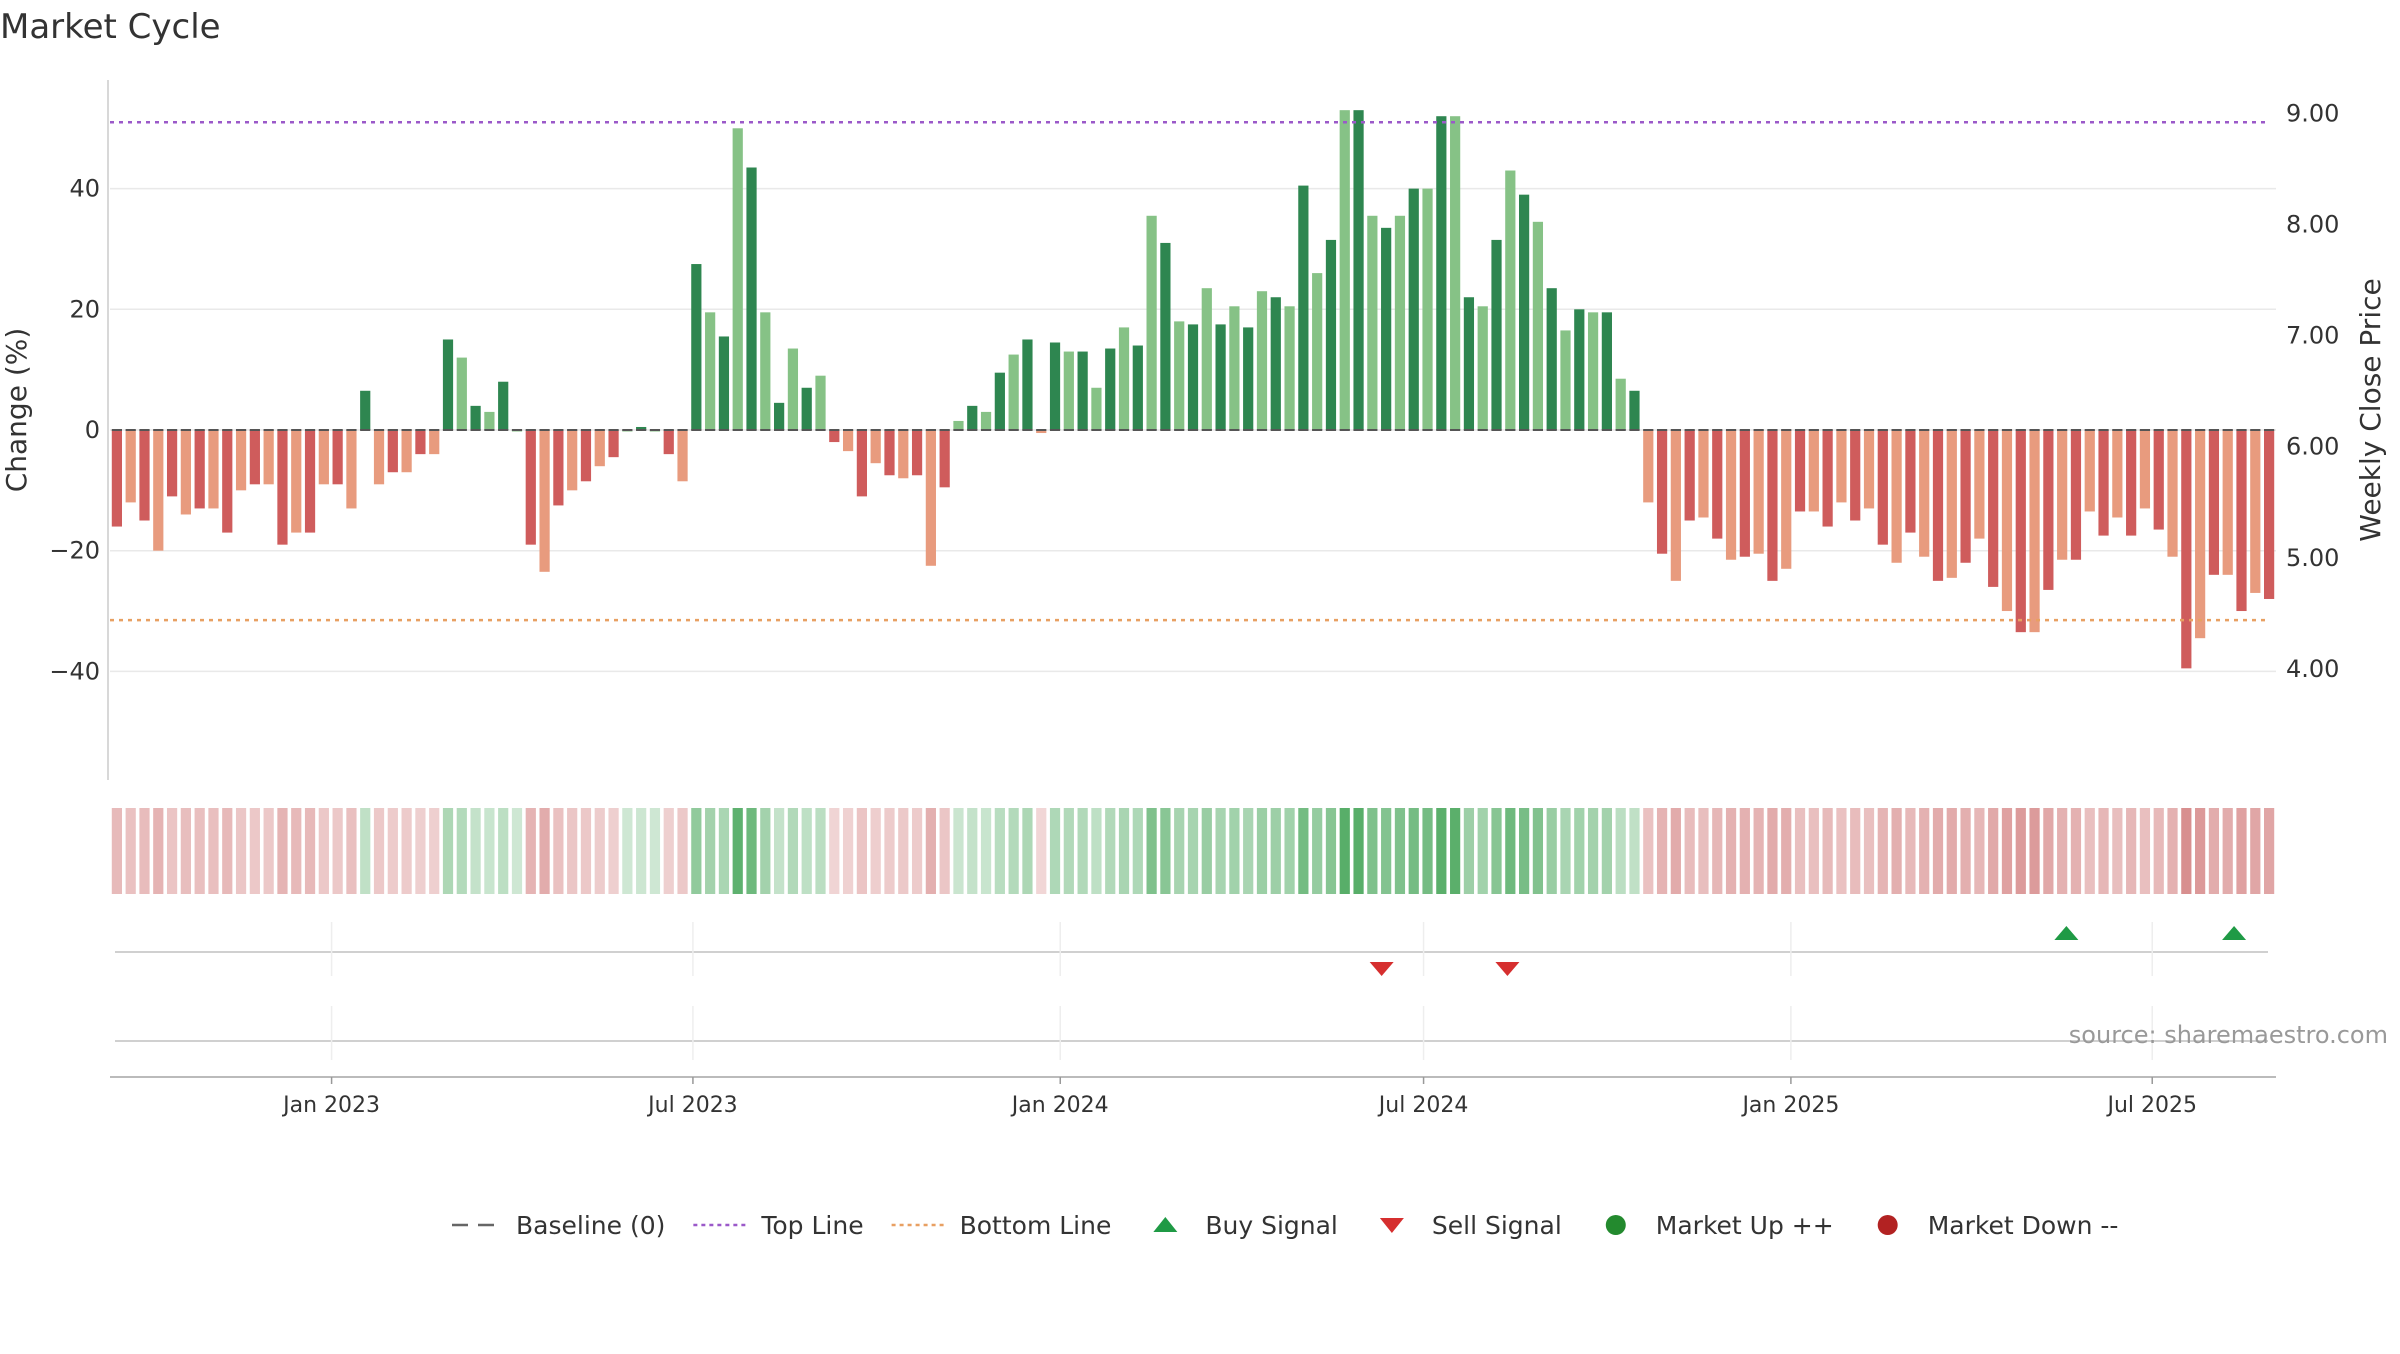 This screenshot has width=2400, height=1354. What do you see at coordinates (16, 410) in the screenshot?
I see `y-axis-label: Change (%)` at bounding box center [16, 410].